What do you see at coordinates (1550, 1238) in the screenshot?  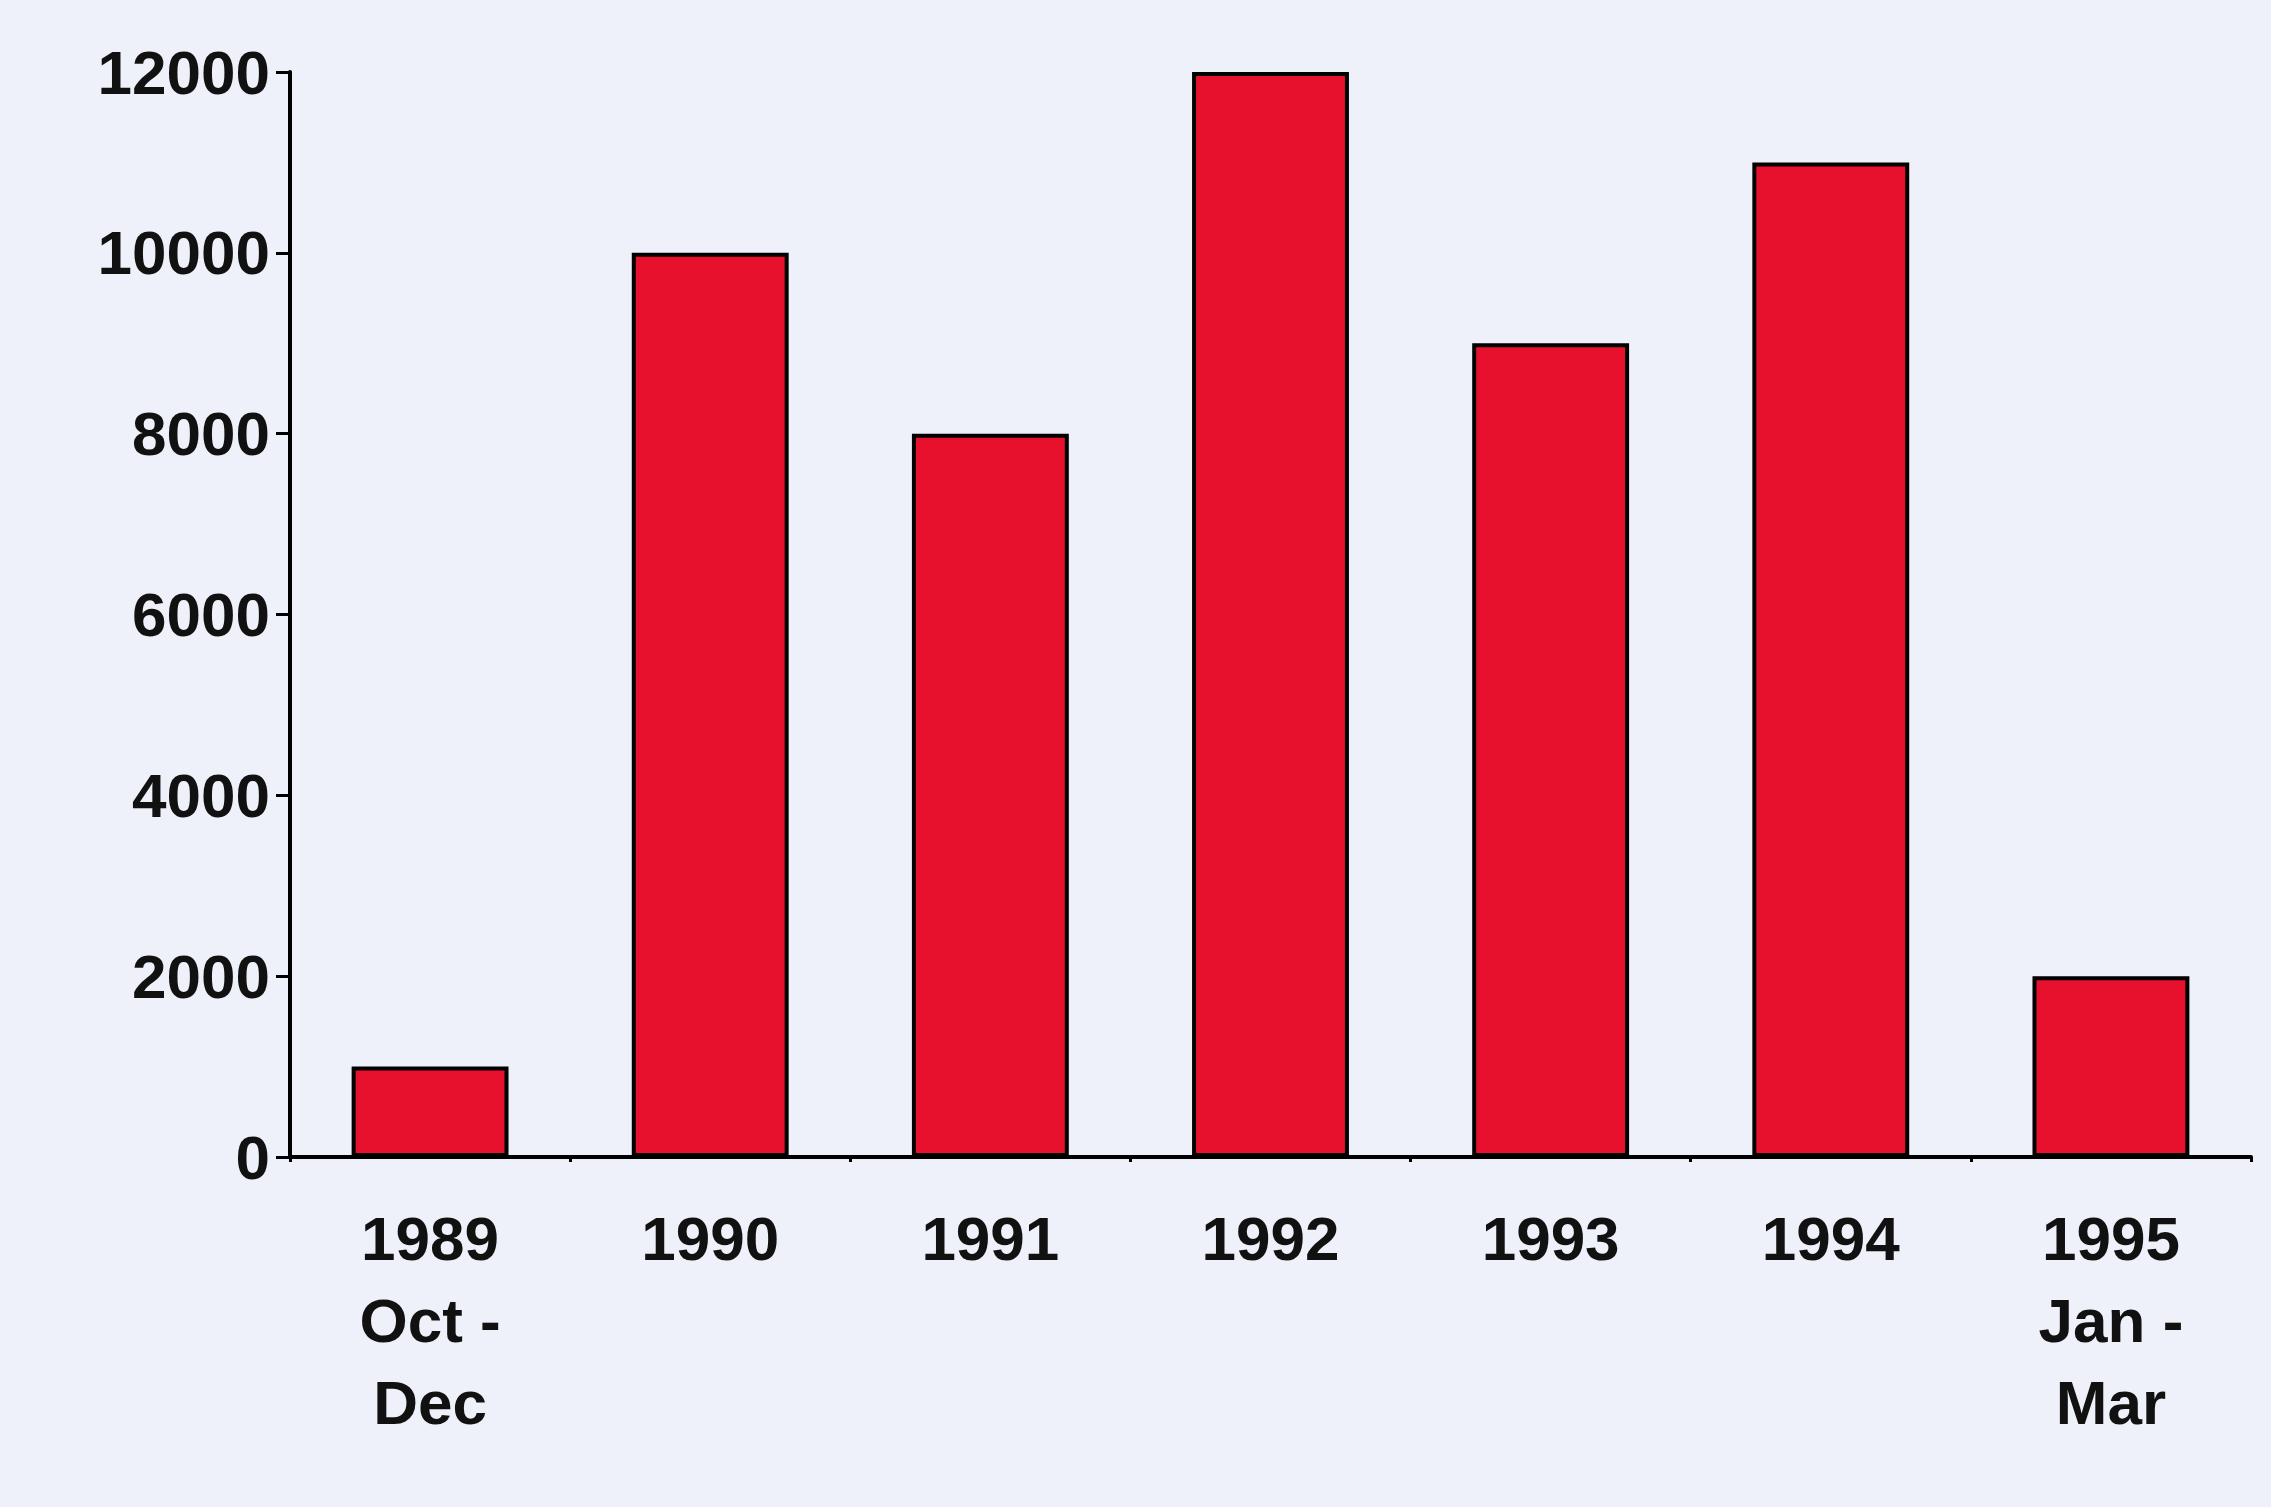 I see `x-tick-label: 1993` at bounding box center [1550, 1238].